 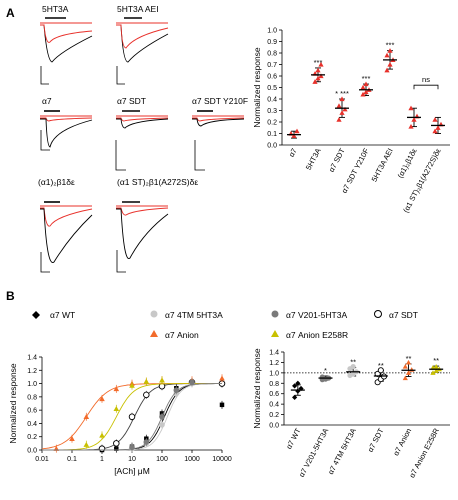 What do you see at coordinates (138, 9) in the screenshot?
I see `trace-title-5ht3a-aei: 5HT3A AEI` at bounding box center [138, 9].